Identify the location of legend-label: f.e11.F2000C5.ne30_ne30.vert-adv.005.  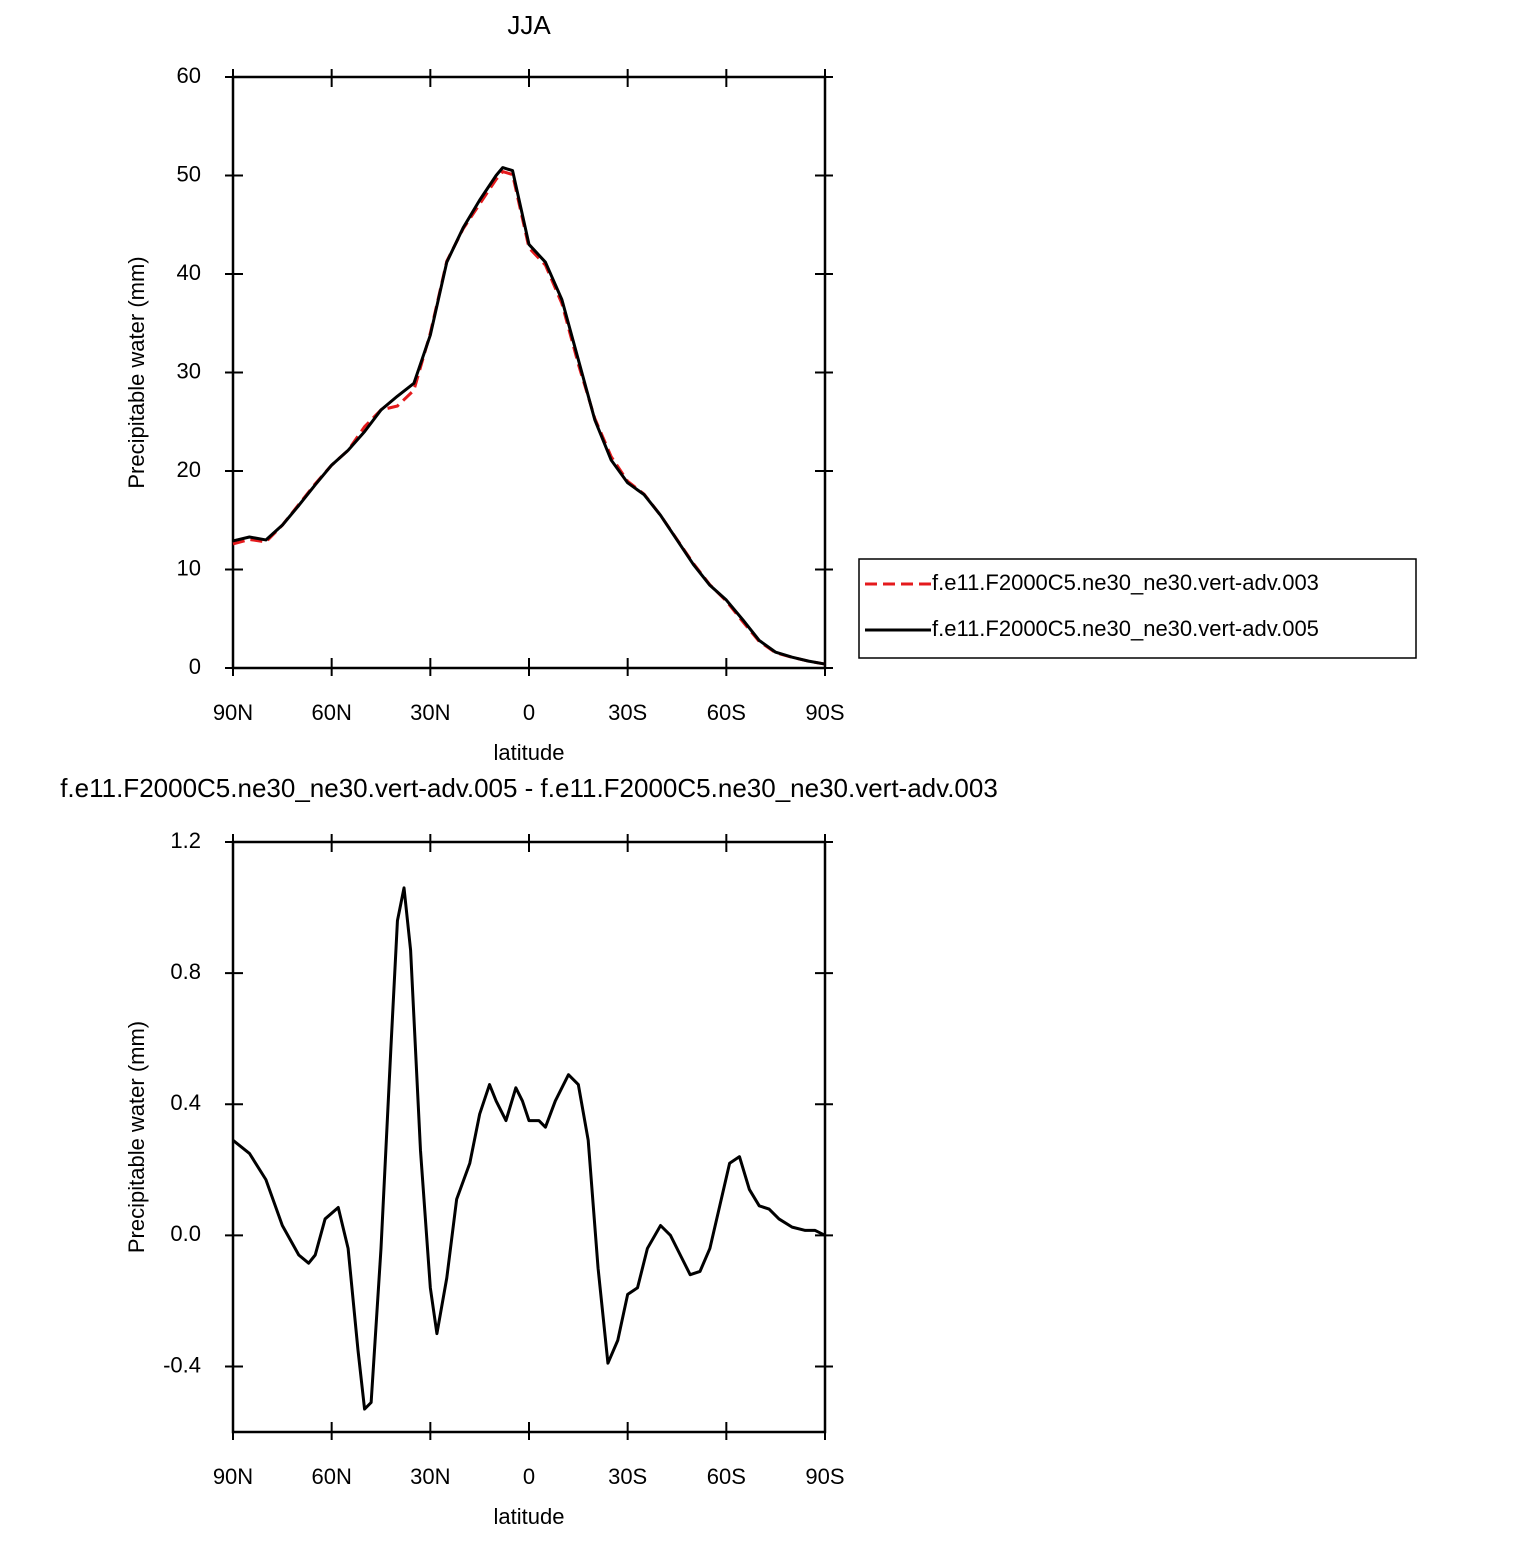
(1125, 628).